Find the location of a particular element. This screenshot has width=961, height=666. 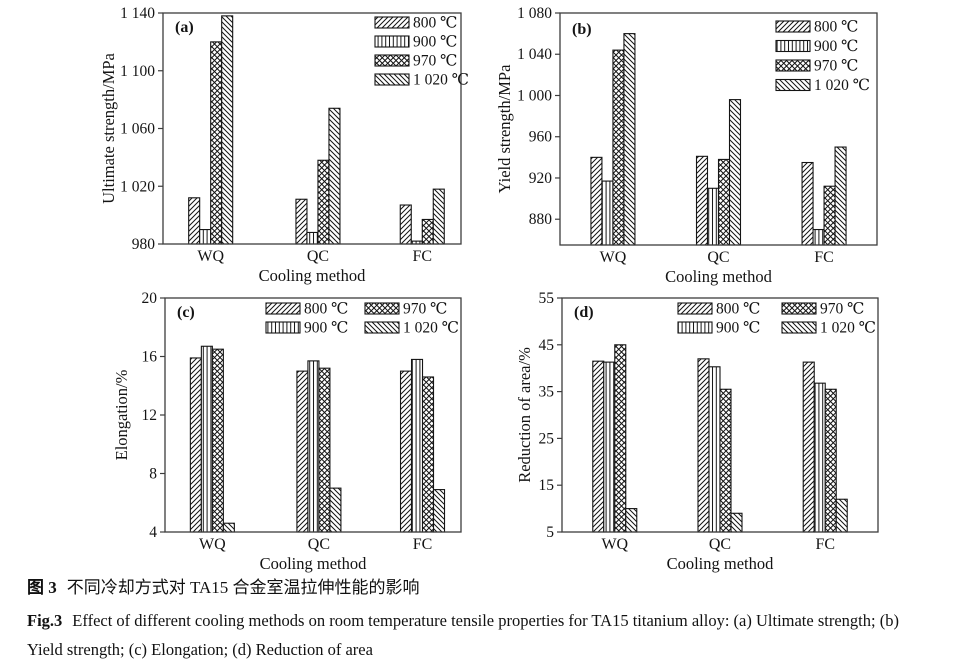

y-tick-label: 25 is located at coordinates (547, 438).